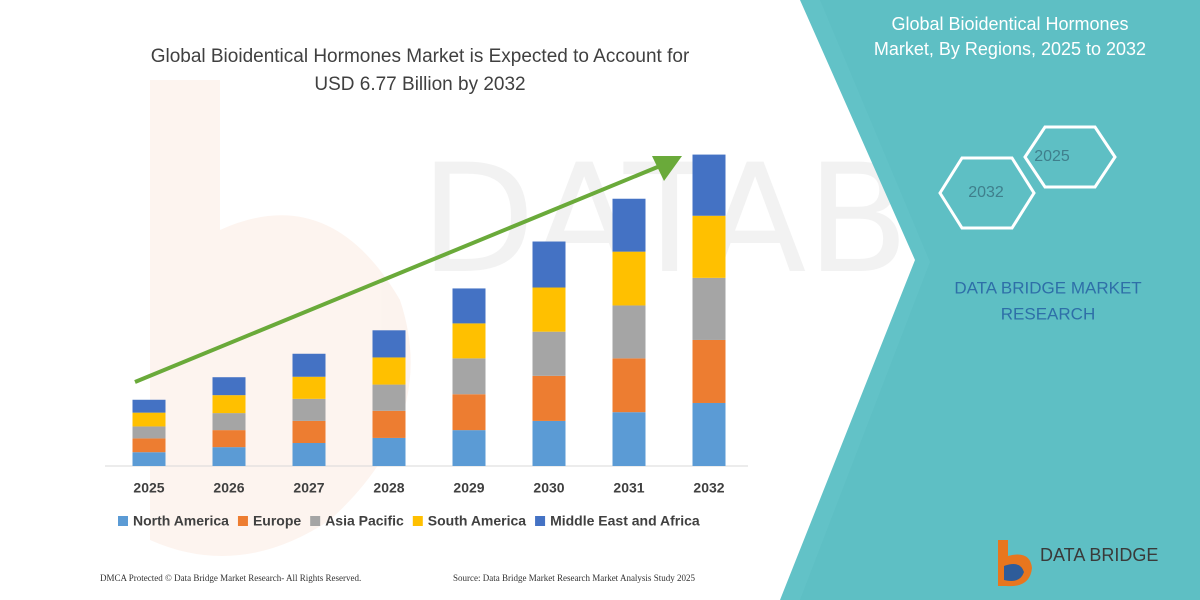  Describe the element at coordinates (1048, 313) in the screenshot. I see `brand-text: RESEARCH` at that location.